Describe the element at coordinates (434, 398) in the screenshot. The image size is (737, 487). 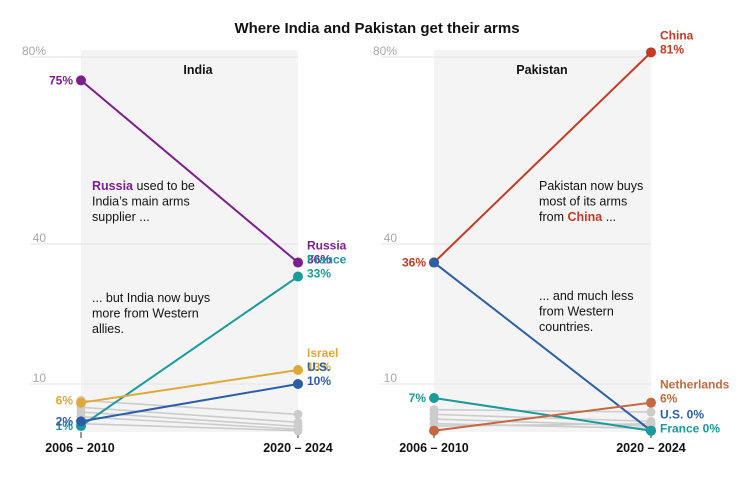
I see `point-start-france` at that location.